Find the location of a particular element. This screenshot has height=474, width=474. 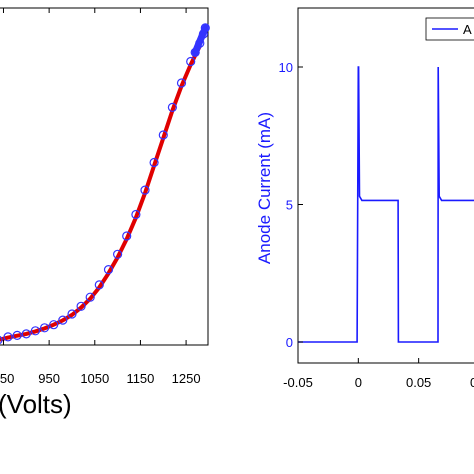

x-tick-label: 0.05 is located at coordinates (418, 382).